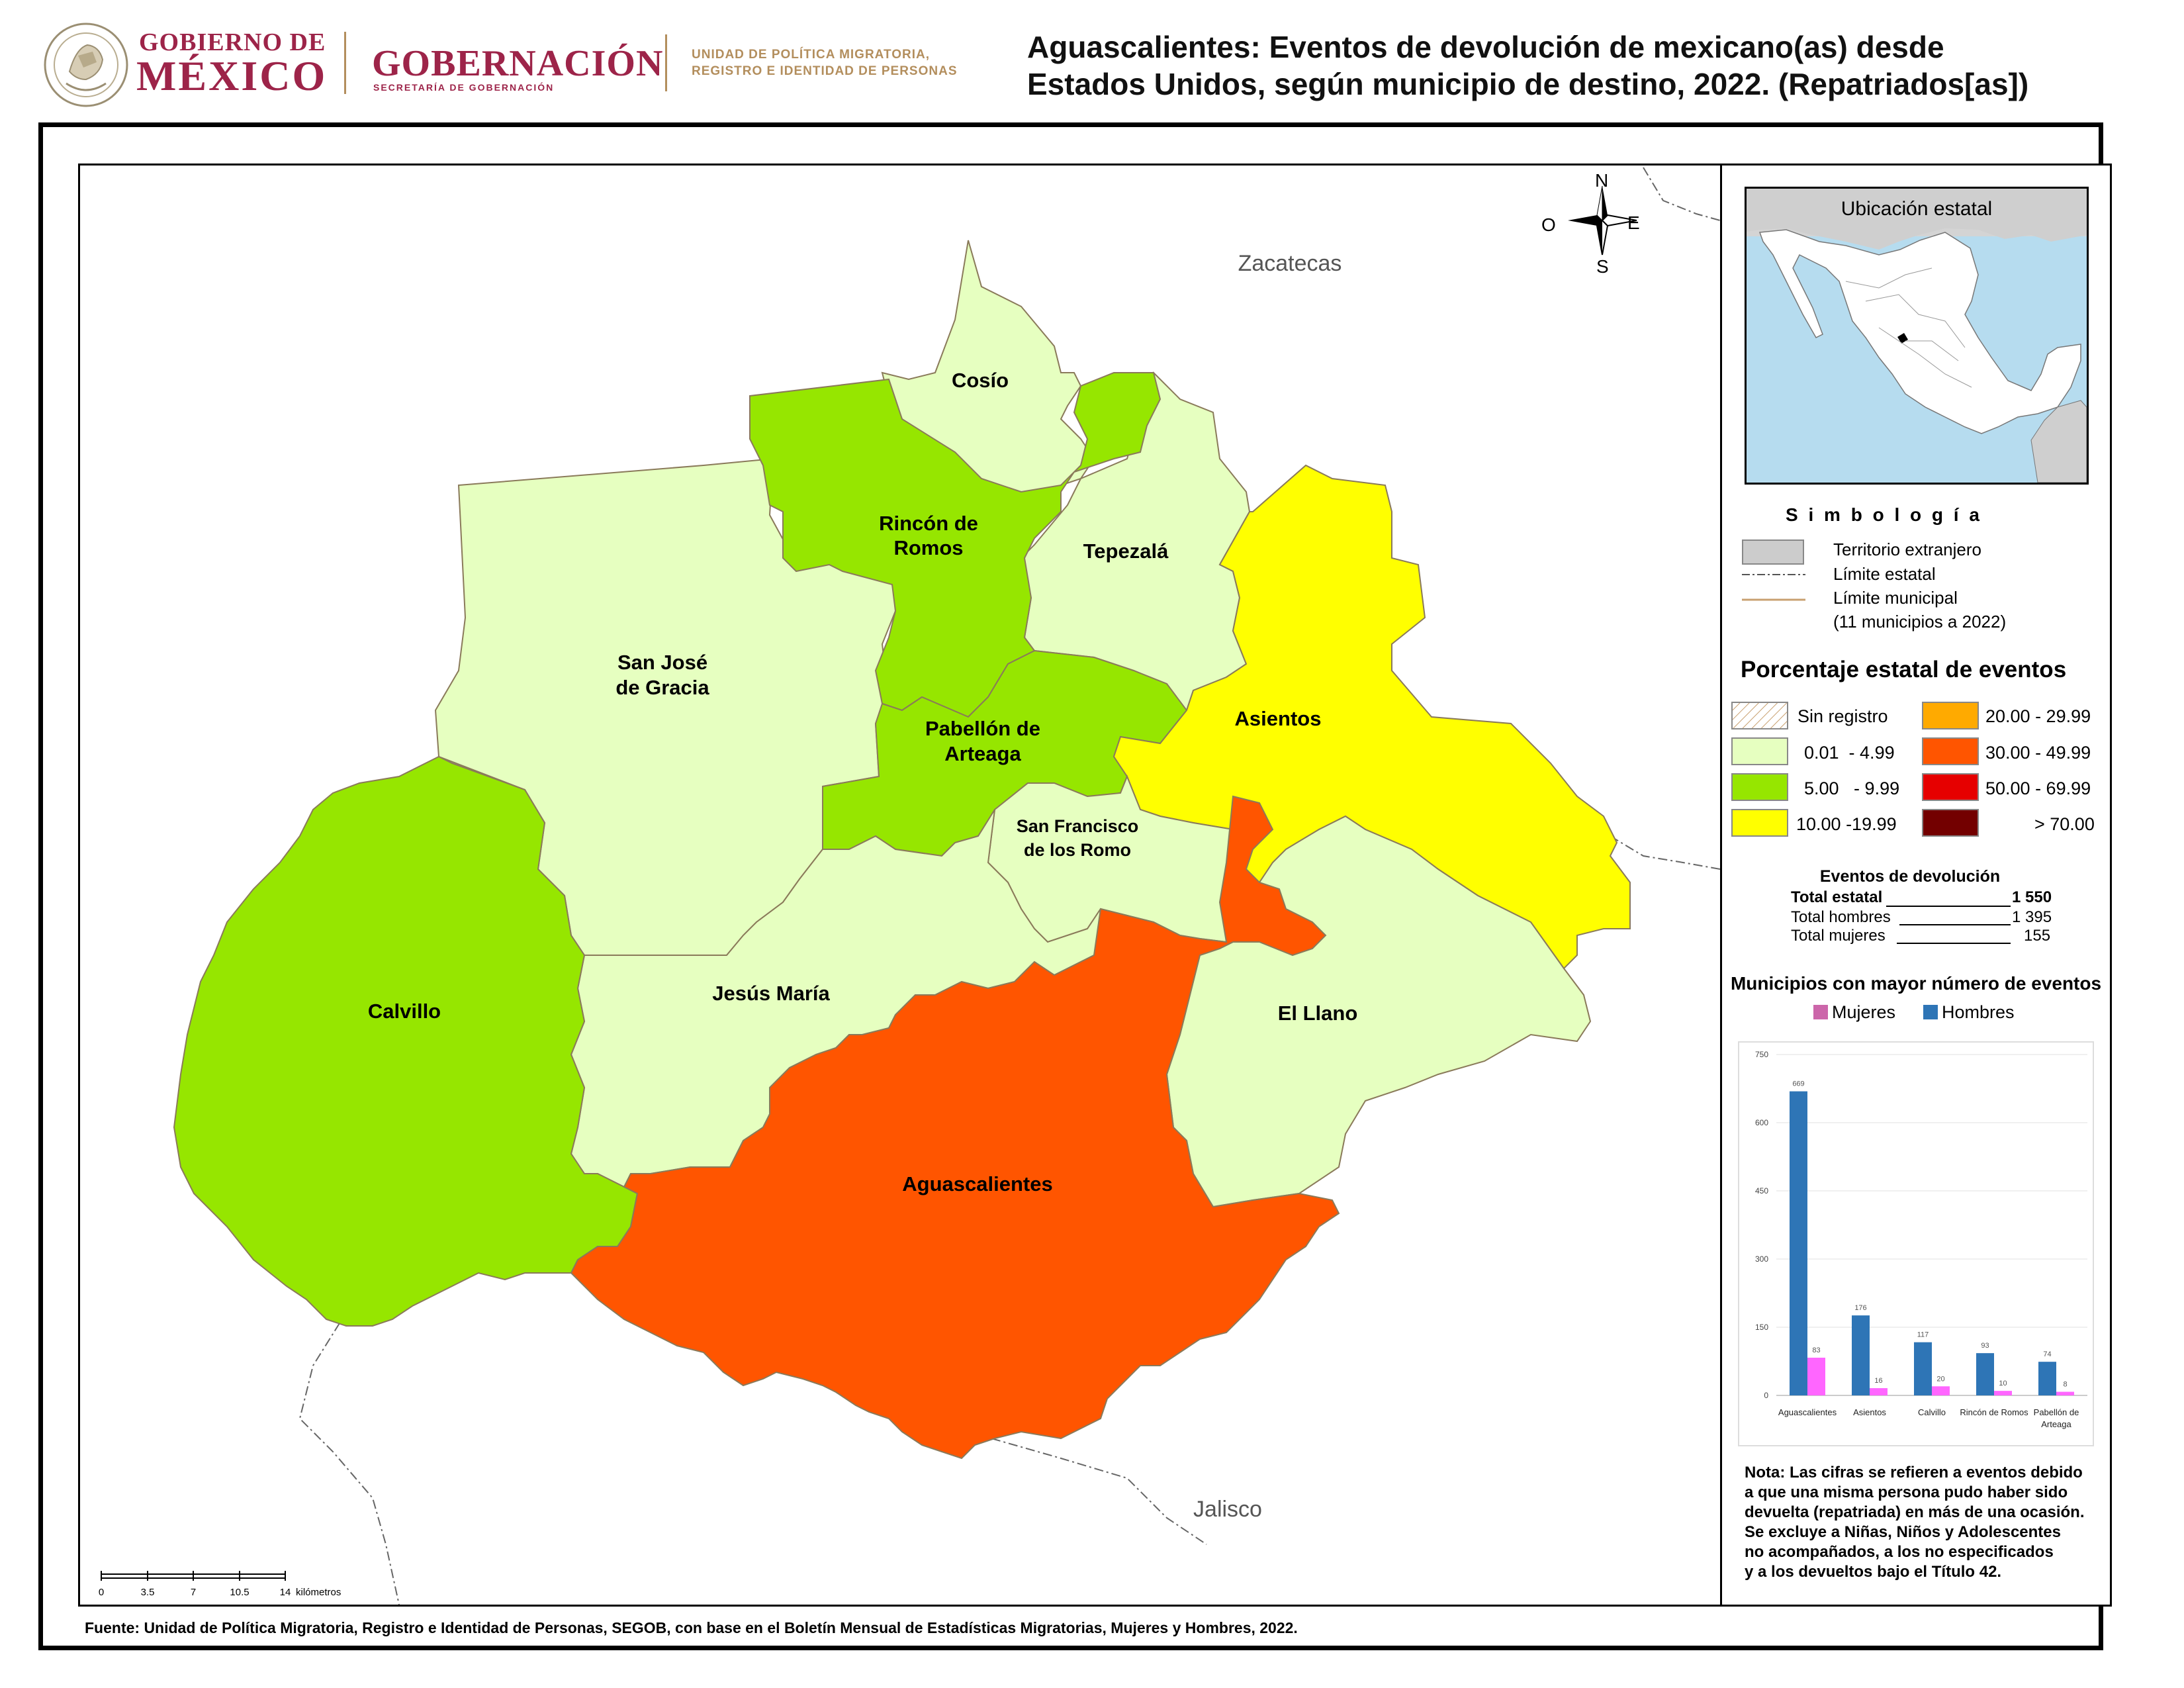 This screenshot has width=2184, height=1688. What do you see at coordinates (1843, 716) in the screenshot?
I see `class-label-0: Sin registro` at bounding box center [1843, 716].